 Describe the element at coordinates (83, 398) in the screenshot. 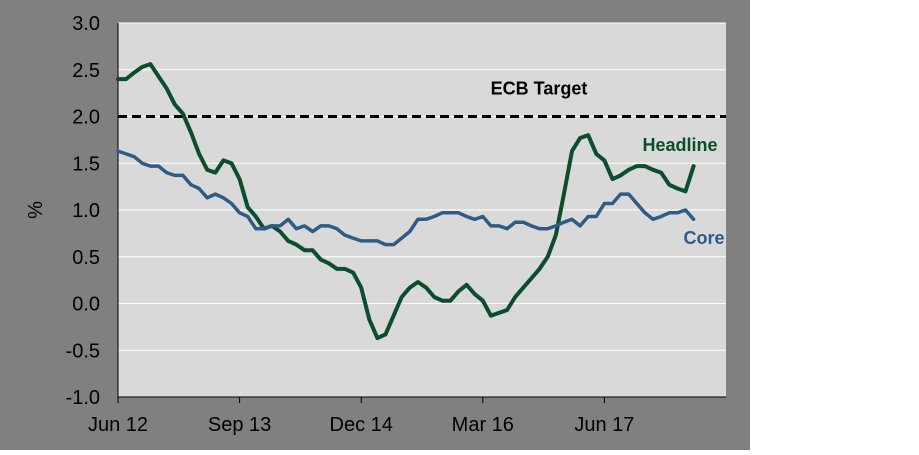

I see `y-tick-label: -1.0` at that location.